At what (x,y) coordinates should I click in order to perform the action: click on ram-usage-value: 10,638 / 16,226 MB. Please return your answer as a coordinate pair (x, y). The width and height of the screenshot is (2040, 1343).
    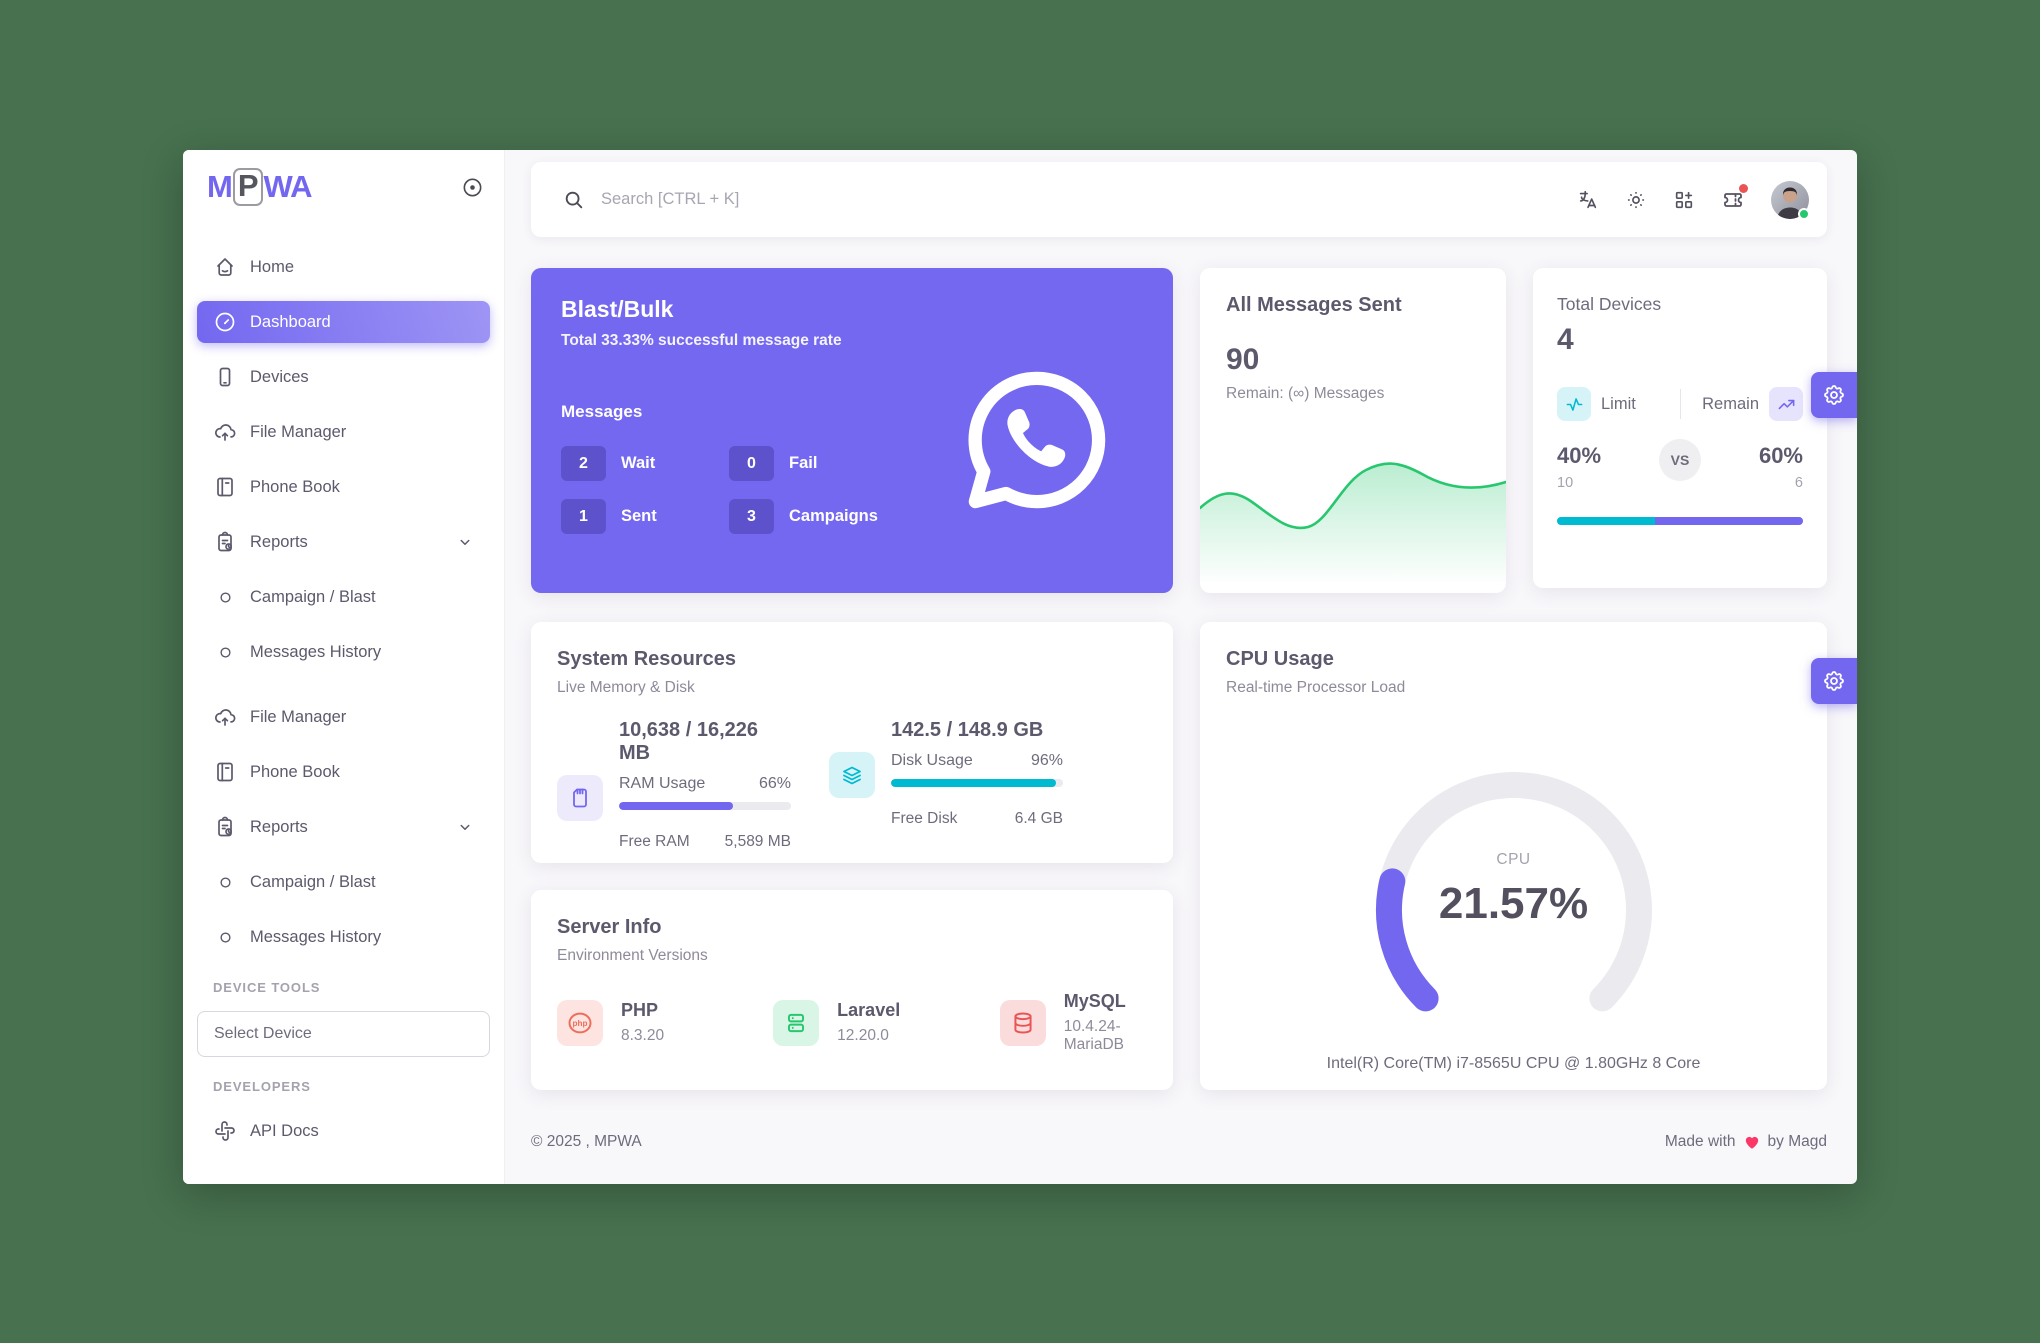
    Looking at the image, I should click on (689, 741).